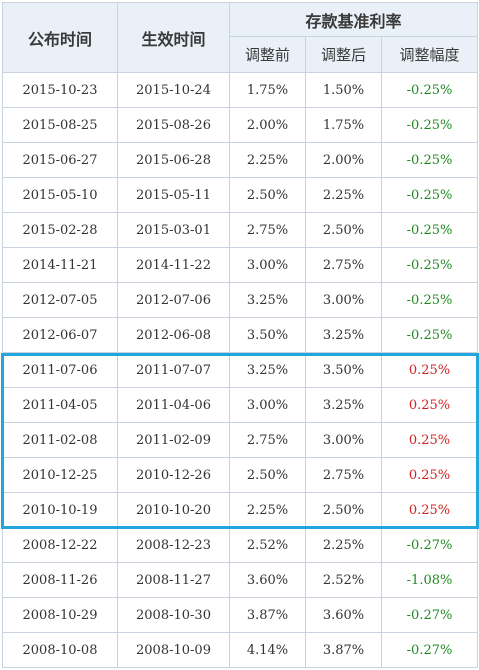  Describe the element at coordinates (60, 90) in the screenshot. I see `cell-announce-date: 2015-10-23` at that location.